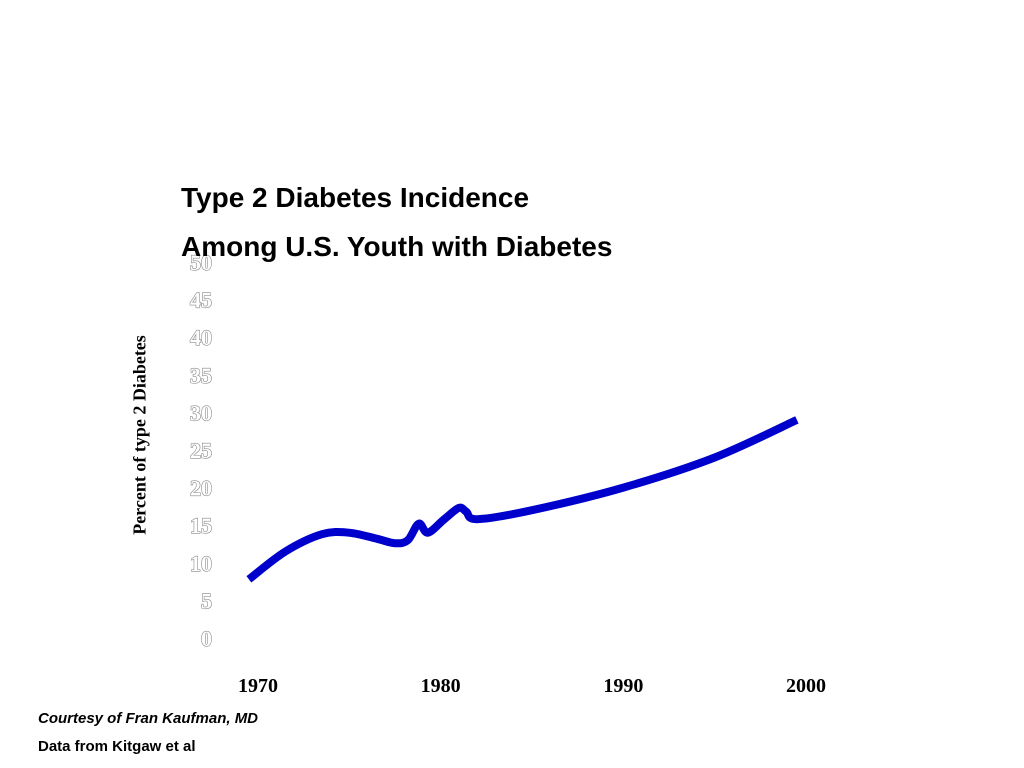  I want to click on y-tick-label: 50, so click(201, 262).